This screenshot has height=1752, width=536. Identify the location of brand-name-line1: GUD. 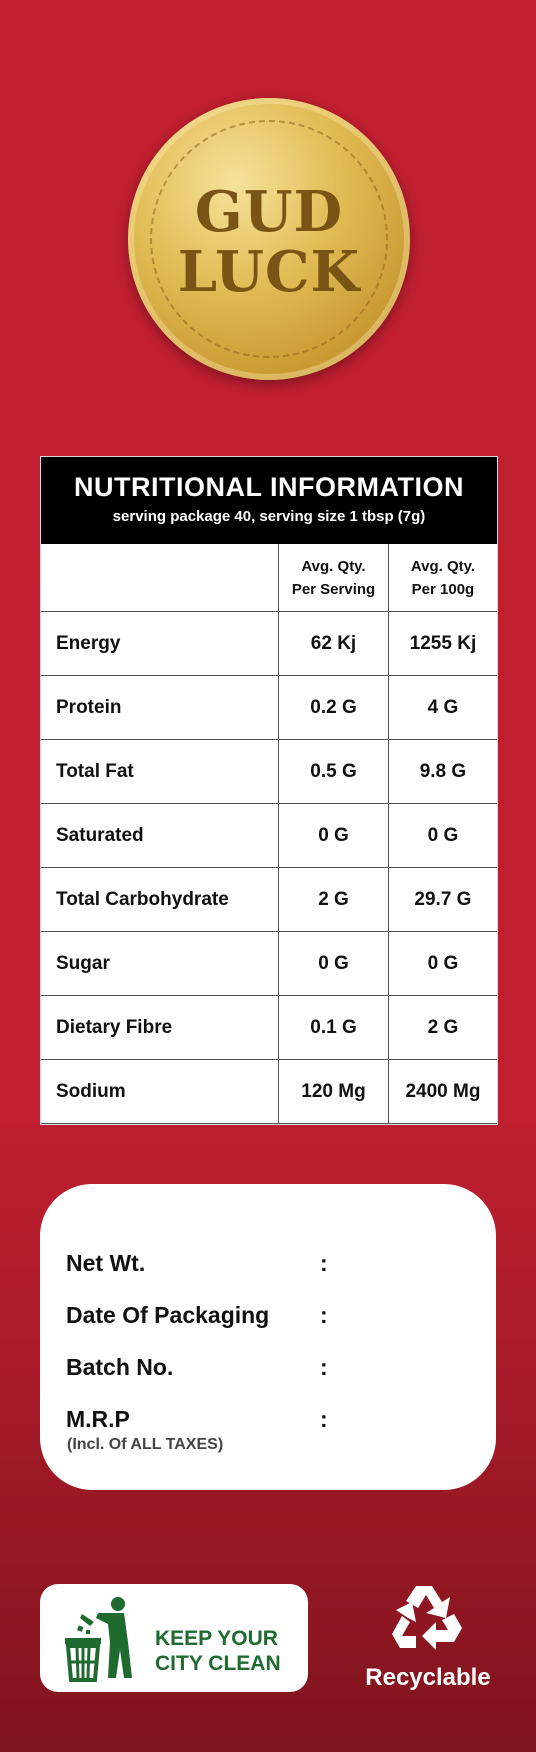
(269, 212).